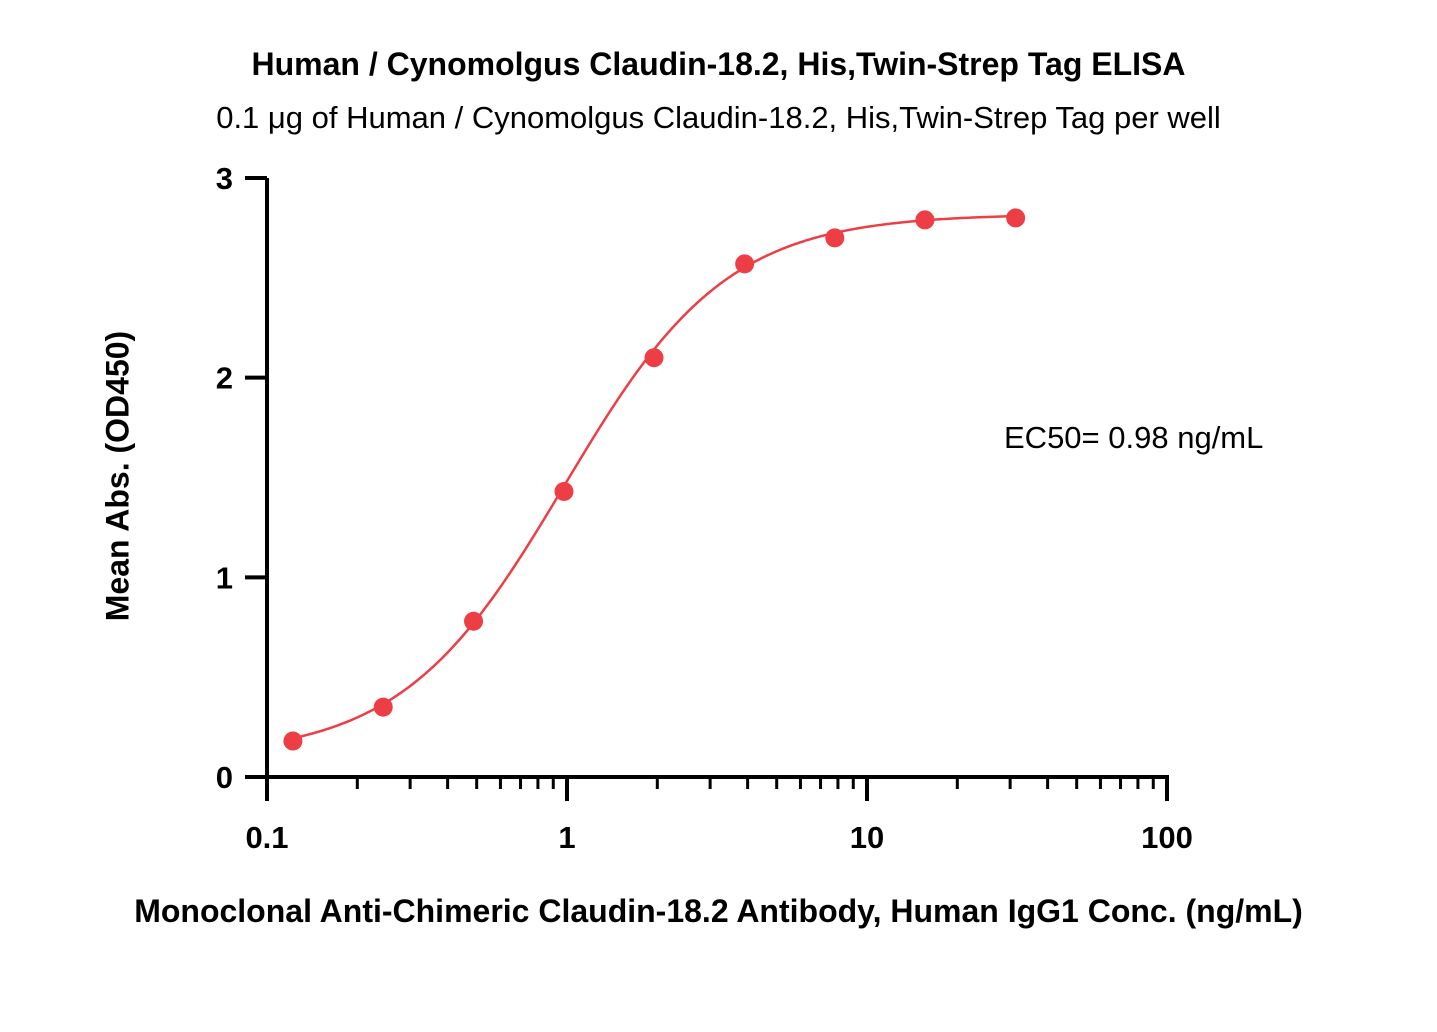  I want to click on y-tick-label-2: 2, so click(224, 378).